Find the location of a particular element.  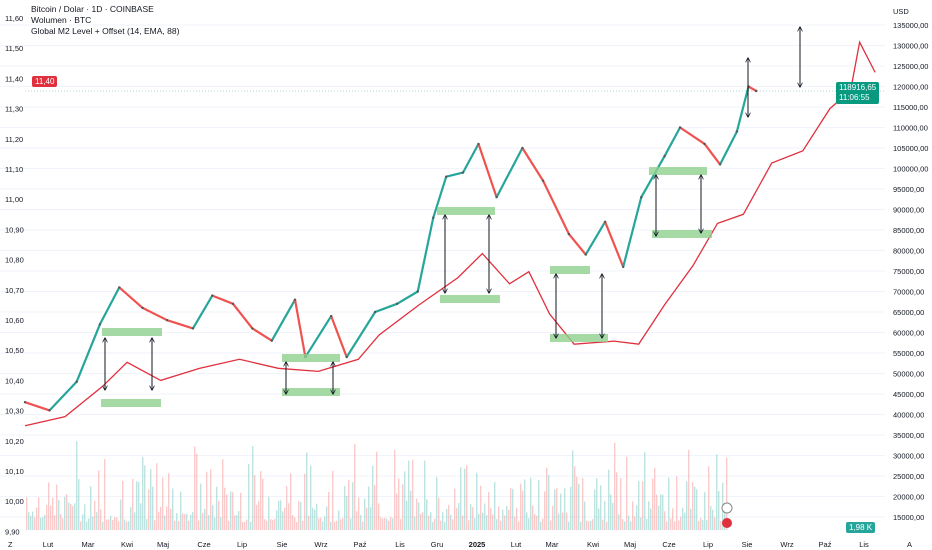

left-axis-tick: 11,50 is located at coordinates (14, 48).